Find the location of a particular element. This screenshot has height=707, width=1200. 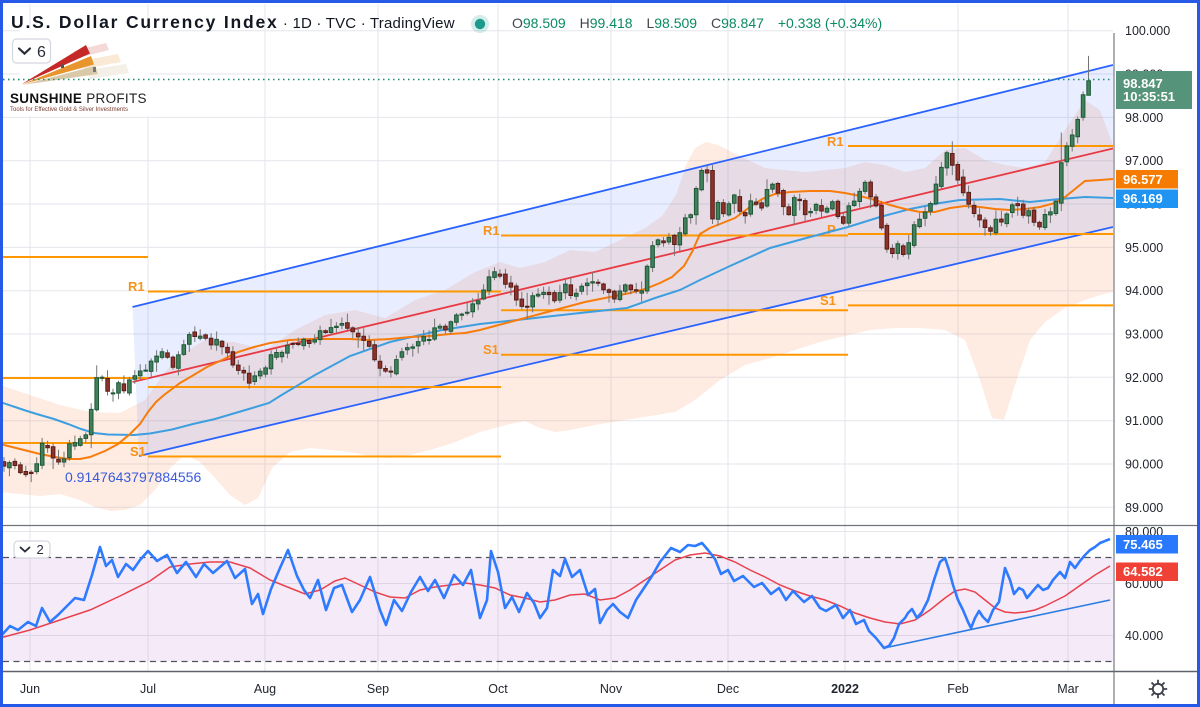

svg-text: Feb is located at coordinates (958, 689).